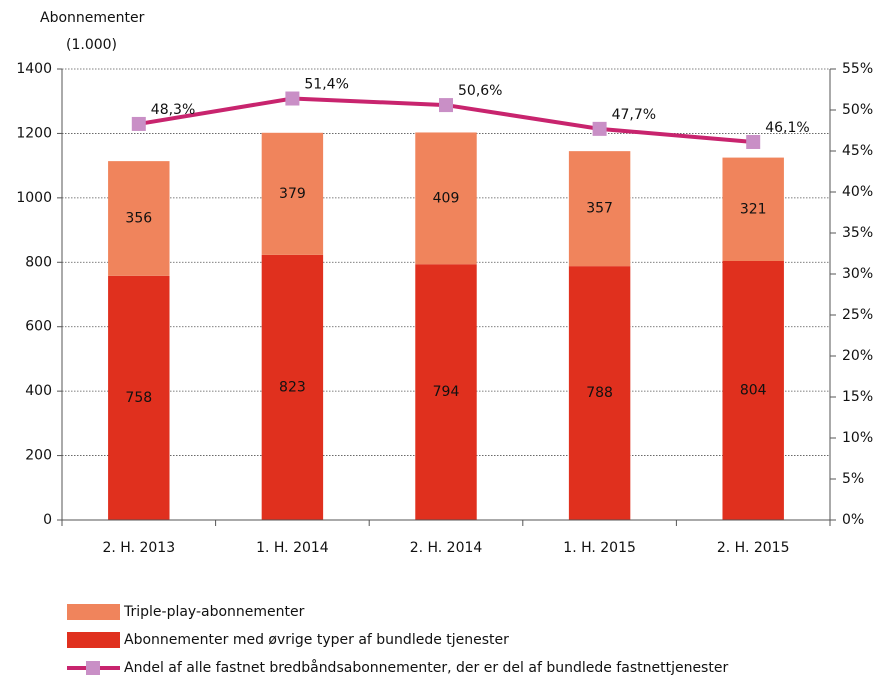 Image resolution: width=891 pixels, height=684 pixels. What do you see at coordinates (787, 128) in the screenshot?
I see `line-value-label: 46,1%` at bounding box center [787, 128].